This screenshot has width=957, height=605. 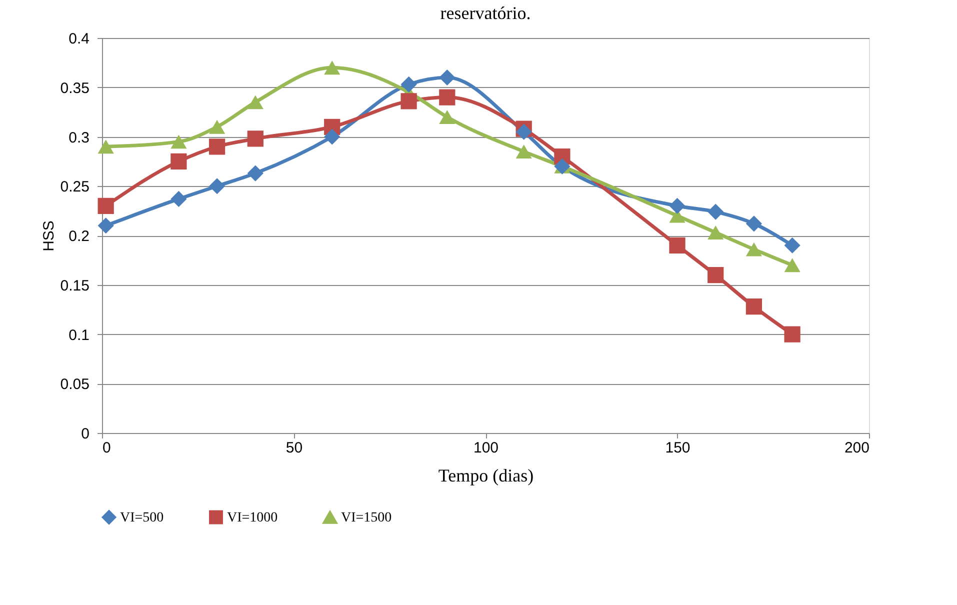 What do you see at coordinates (366, 518) in the screenshot?
I see `legend-label: VI=1500` at bounding box center [366, 518].